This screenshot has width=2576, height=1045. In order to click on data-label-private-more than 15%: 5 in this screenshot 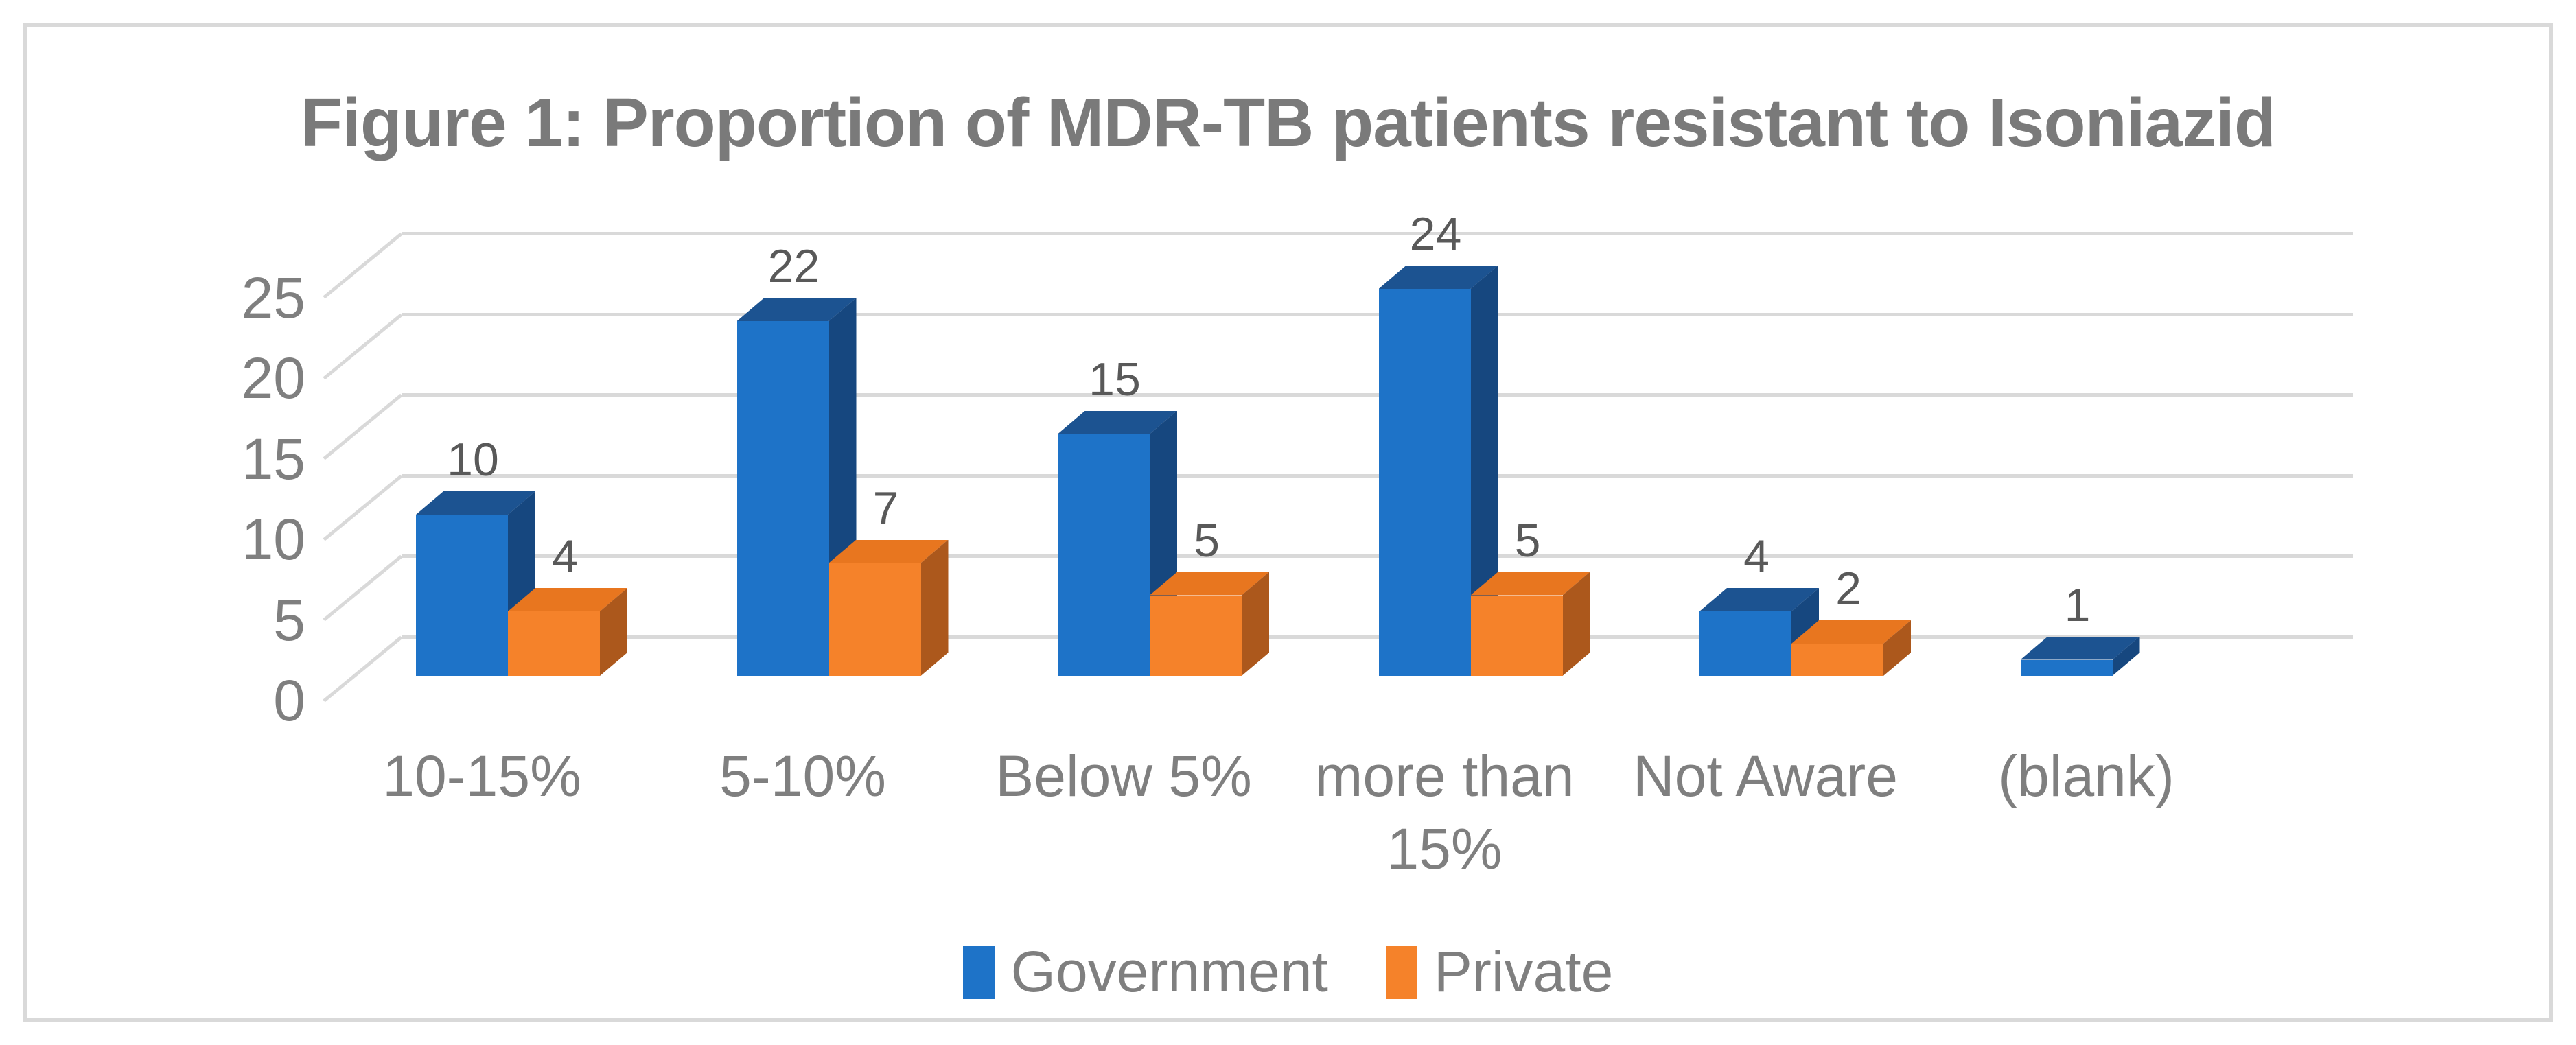, I will do `click(1527, 540)`.